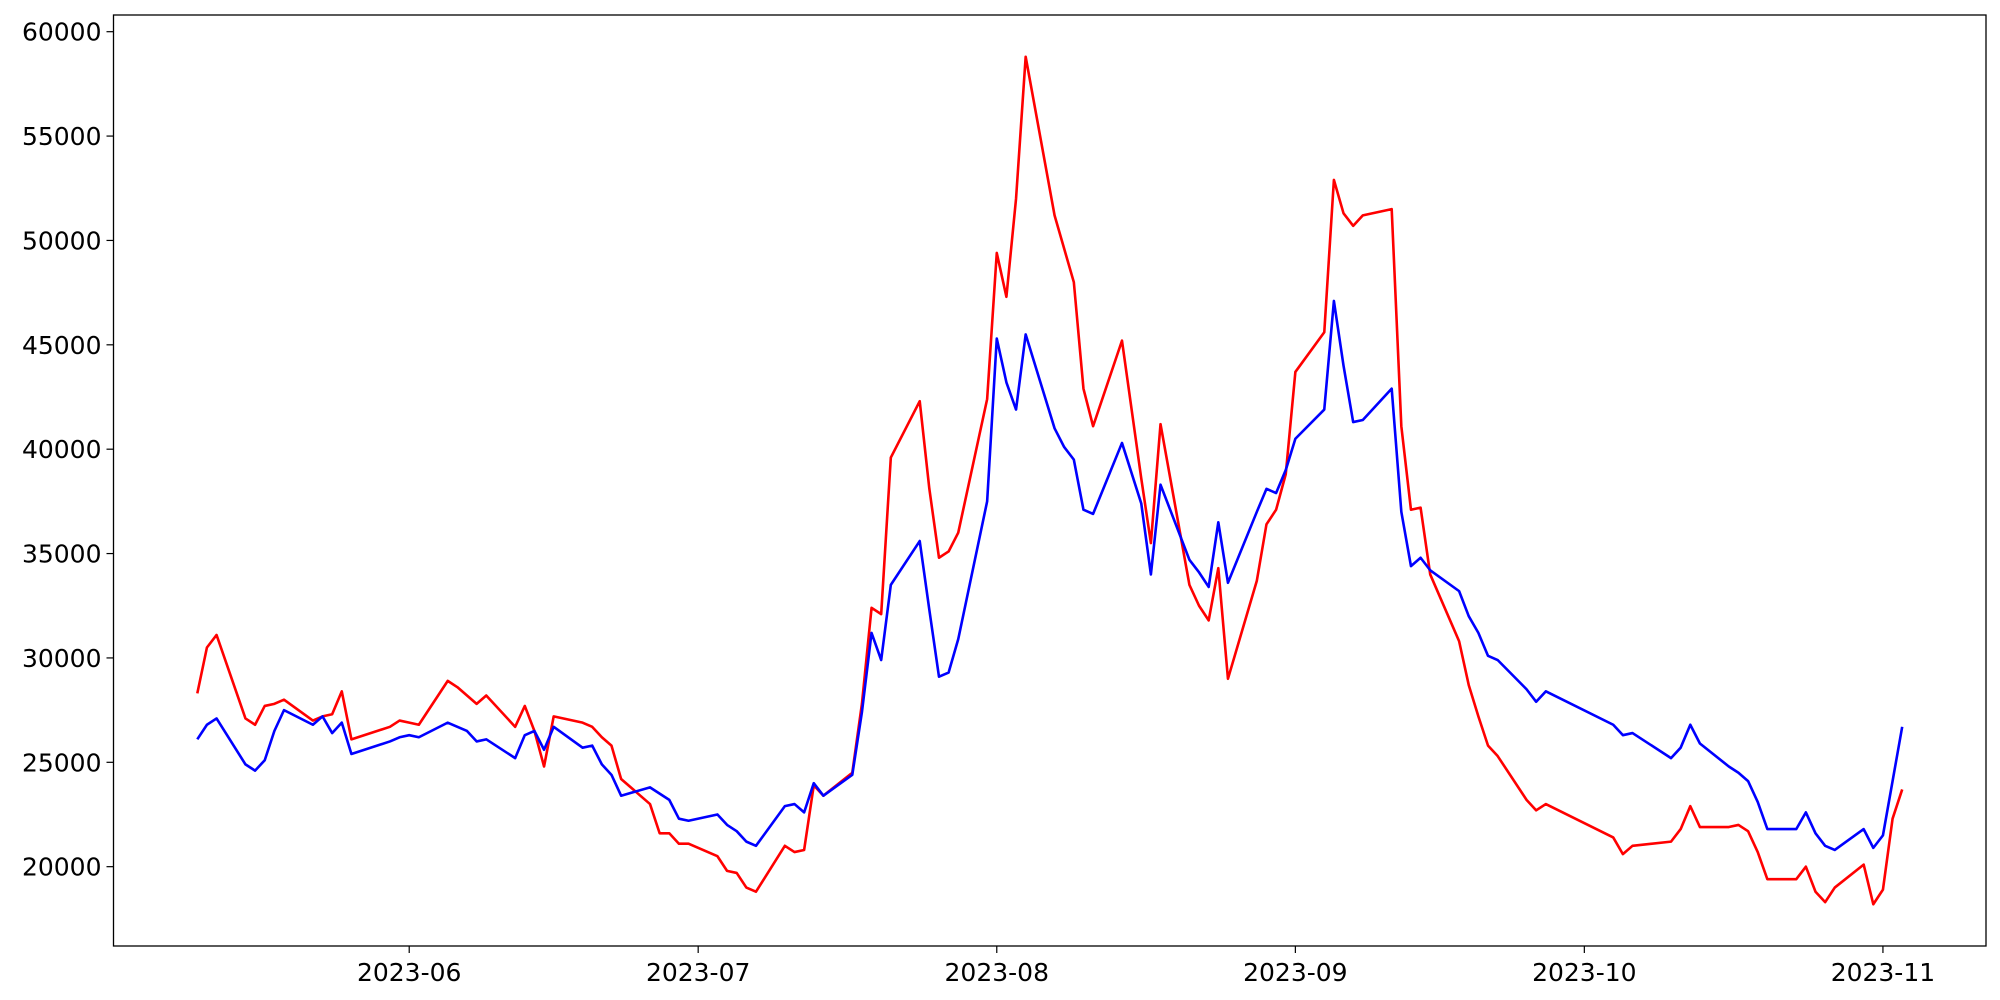  Describe the element at coordinates (698, 972) in the screenshot. I see `x-tick-label: 2023-07` at that location.